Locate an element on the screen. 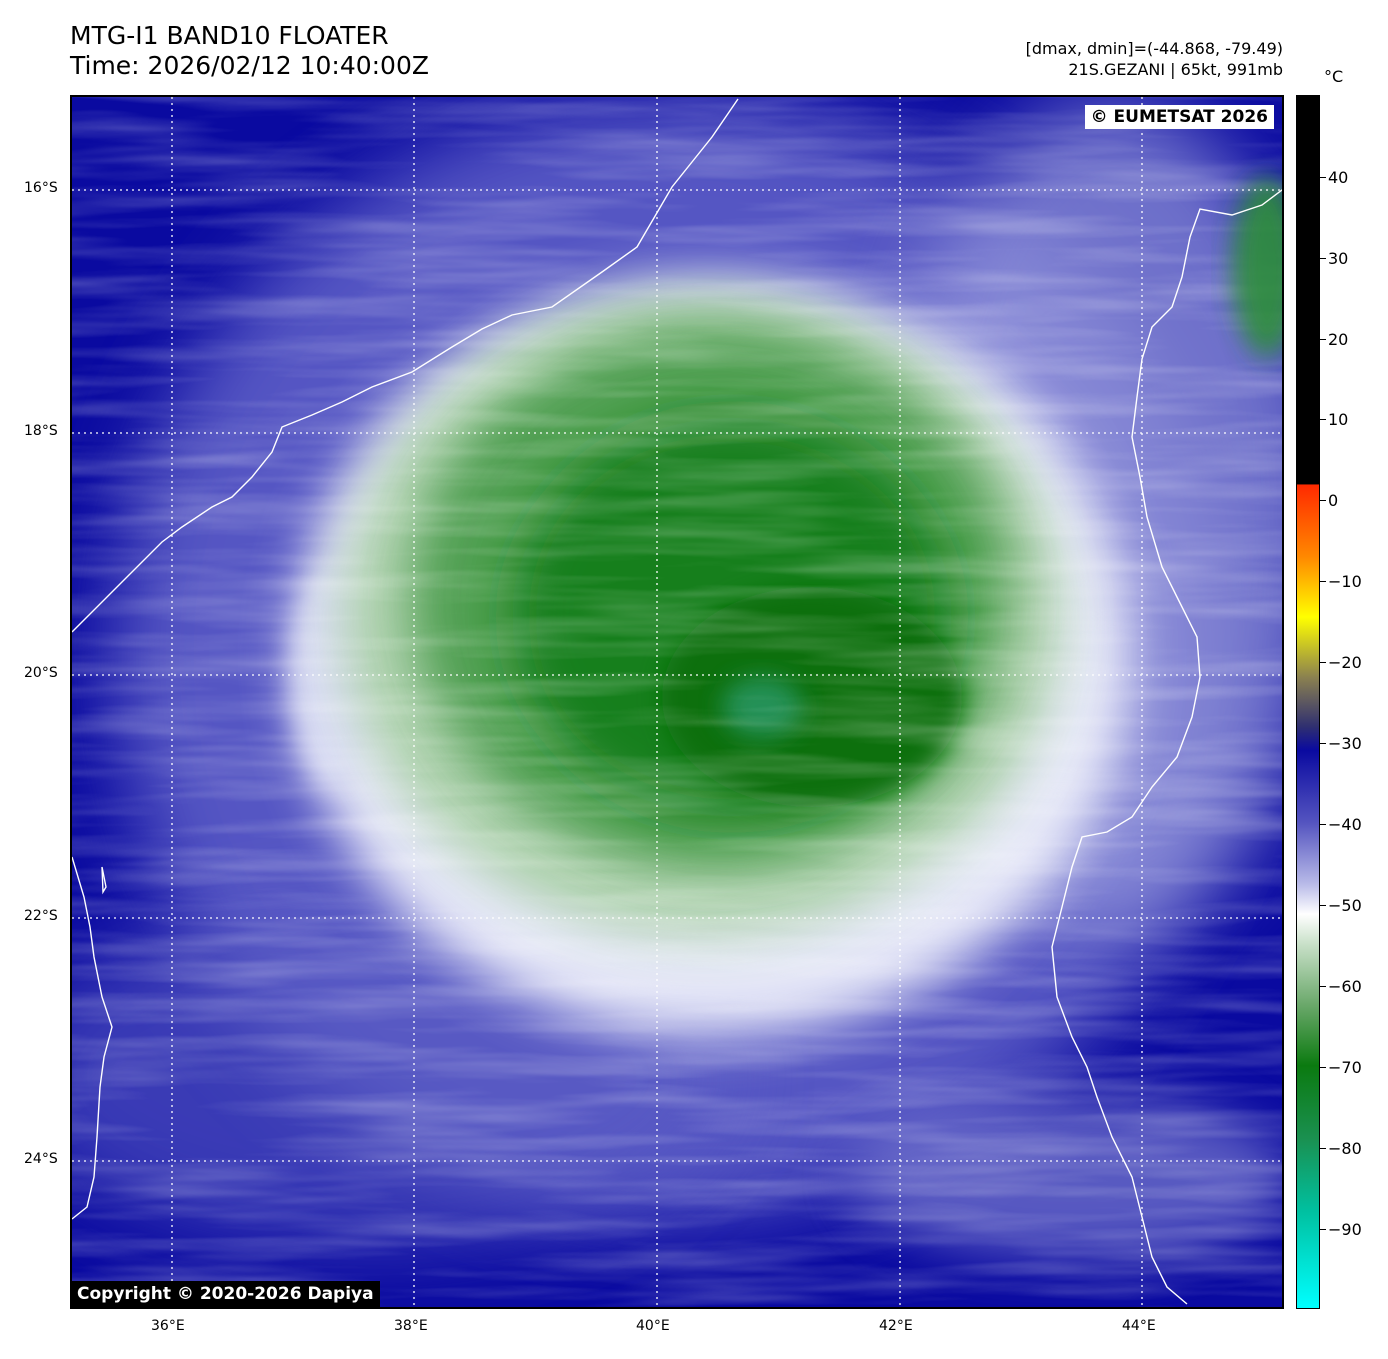 The height and width of the screenshot is (1359, 1388). lon-label-44e: 44°E is located at coordinates (1139, 1326).